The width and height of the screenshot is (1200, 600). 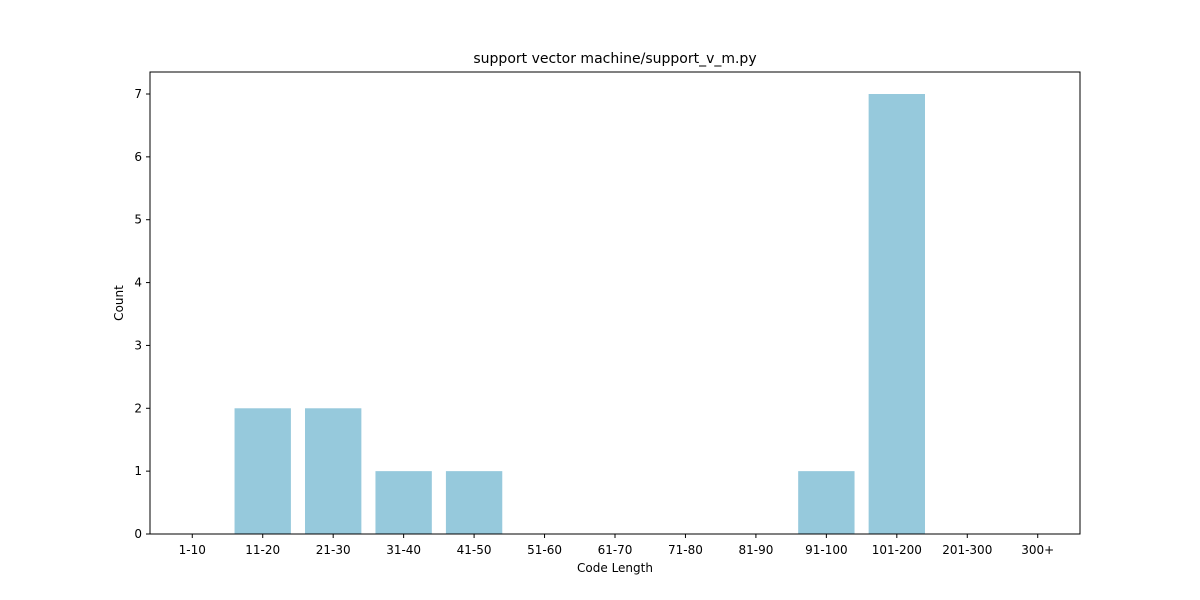 What do you see at coordinates (192, 550) in the screenshot?
I see `x-tick-label: 1-10` at bounding box center [192, 550].